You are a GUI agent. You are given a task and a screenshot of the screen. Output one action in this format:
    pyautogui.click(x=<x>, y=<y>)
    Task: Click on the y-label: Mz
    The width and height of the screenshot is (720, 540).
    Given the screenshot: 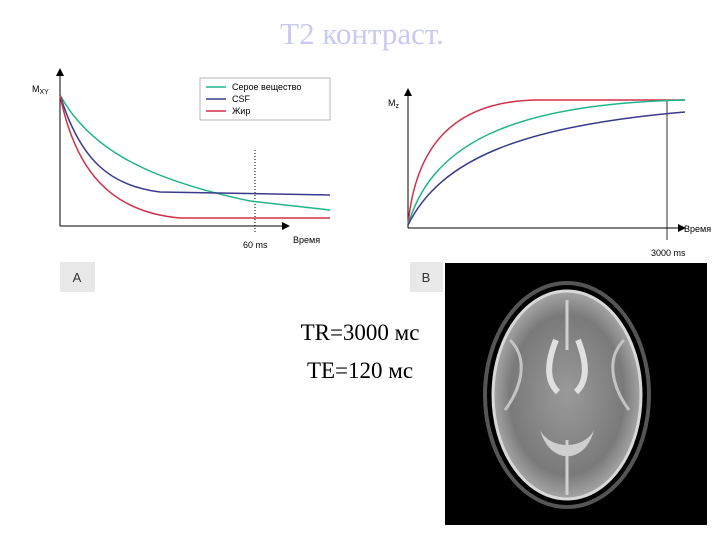 What is the action you would take?
    pyautogui.click(x=394, y=104)
    